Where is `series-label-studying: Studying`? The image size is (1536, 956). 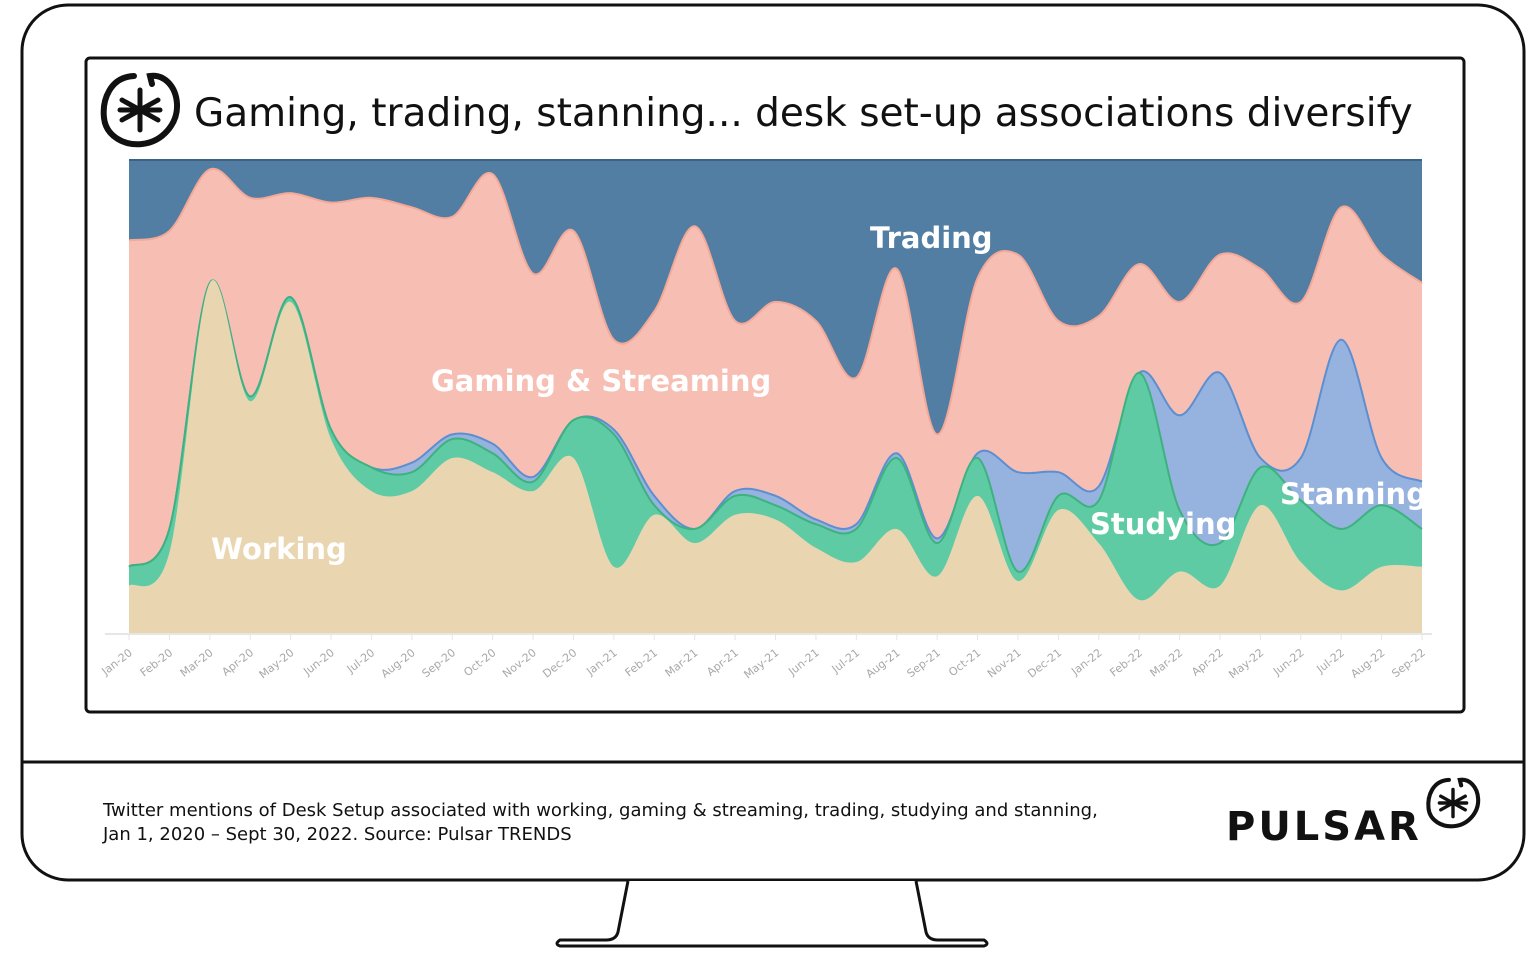
series-label-studying: Studying is located at coordinates (1163, 524).